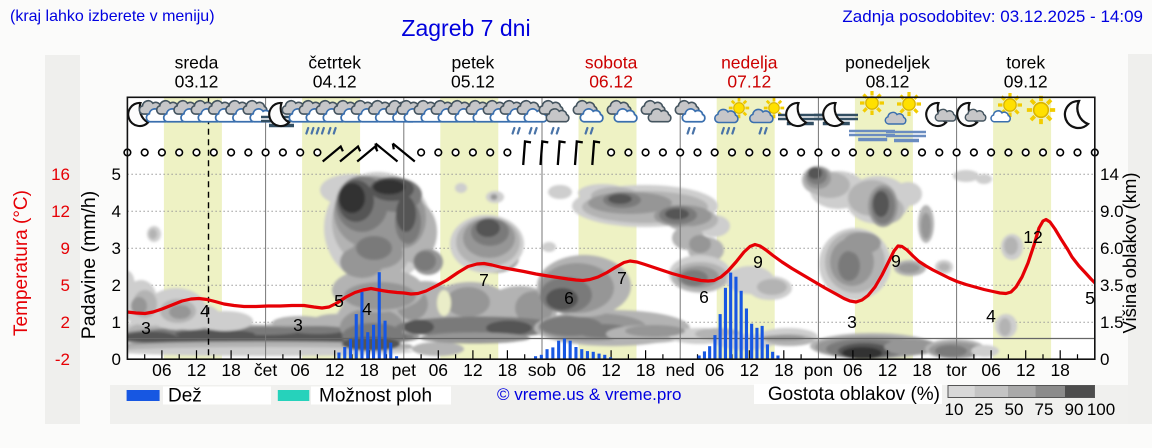 Image resolution: width=1152 pixels, height=448 pixels. I want to click on svg-text: 09.12, so click(1026, 82).